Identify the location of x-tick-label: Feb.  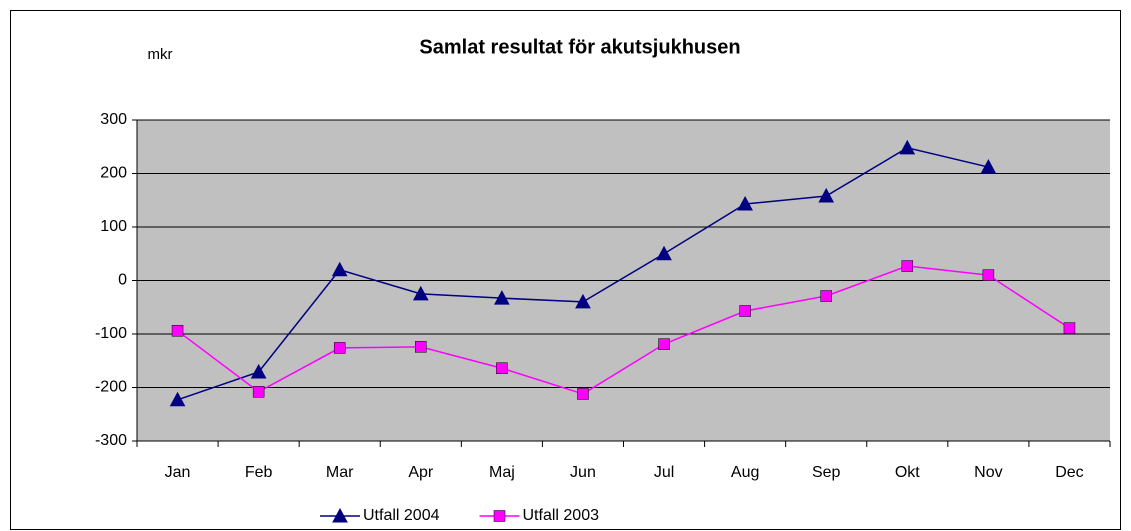
(259, 472).